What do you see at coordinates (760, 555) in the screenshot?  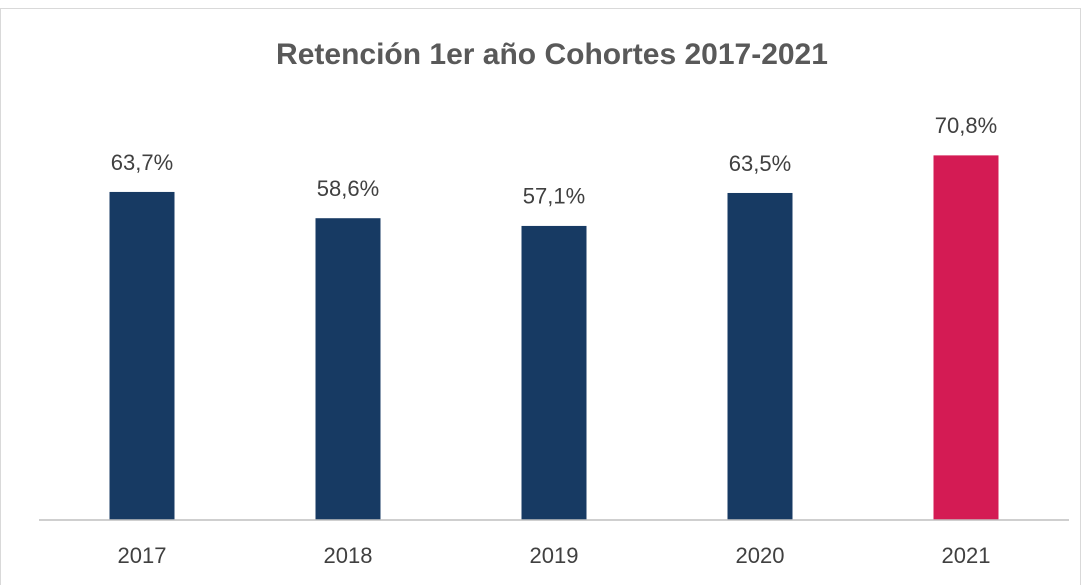 I see `x-tick-label: 2020` at bounding box center [760, 555].